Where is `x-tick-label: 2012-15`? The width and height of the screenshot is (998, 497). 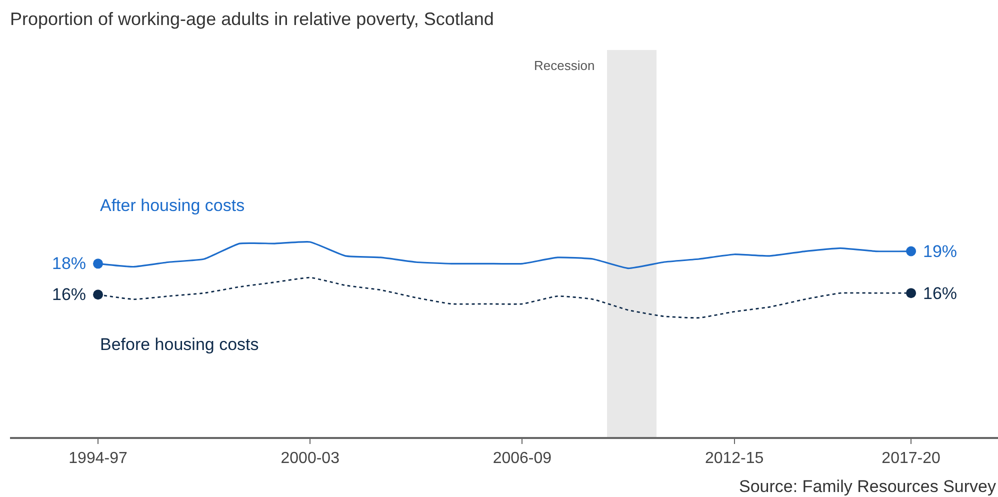 x-tick-label: 2012-15 is located at coordinates (734, 459).